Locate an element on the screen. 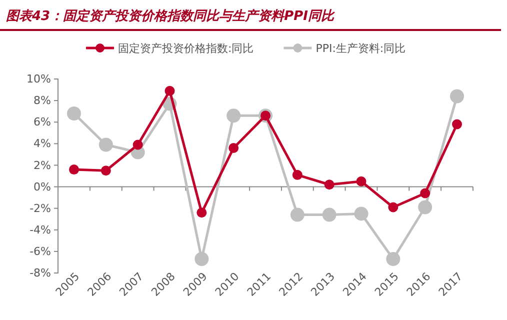 The image size is (507, 320). y-tick-label: 8% is located at coordinates (42, 101).